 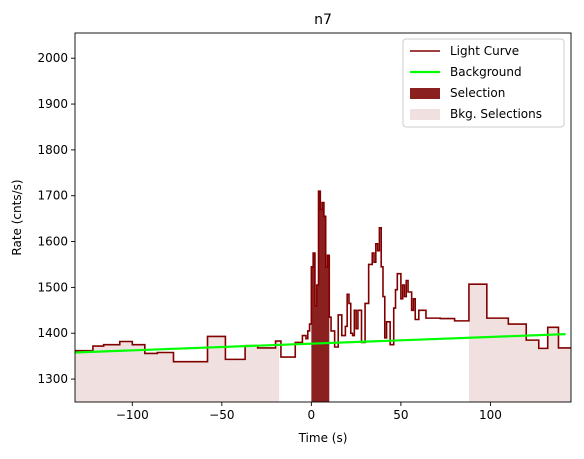 What do you see at coordinates (52, 287) in the screenshot?
I see `y-tick-label: 1500` at bounding box center [52, 287].